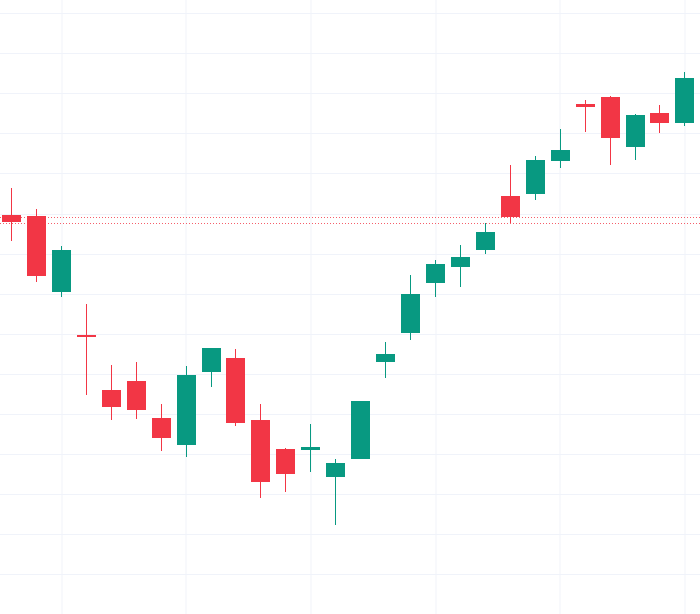  What do you see at coordinates (350, 220) in the screenshot?
I see `reference-lines-layer` at bounding box center [350, 220].